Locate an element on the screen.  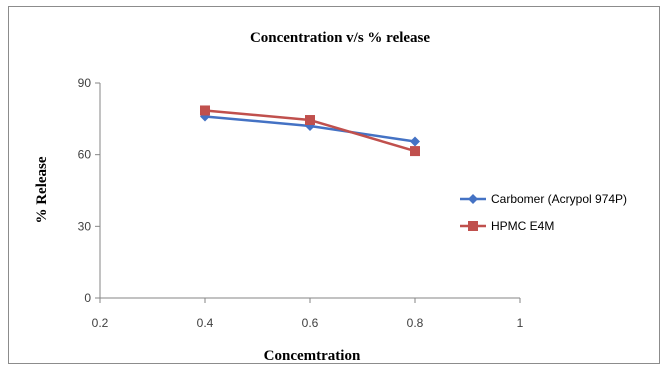
legend-entry: Carbomer (Acrypol 974P) is located at coordinates (543, 199).